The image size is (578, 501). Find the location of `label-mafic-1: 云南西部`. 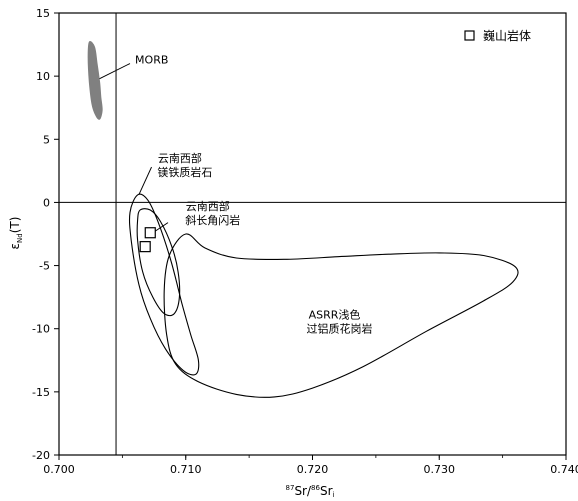

label-mafic-1: 云南西部 is located at coordinates (180, 158).